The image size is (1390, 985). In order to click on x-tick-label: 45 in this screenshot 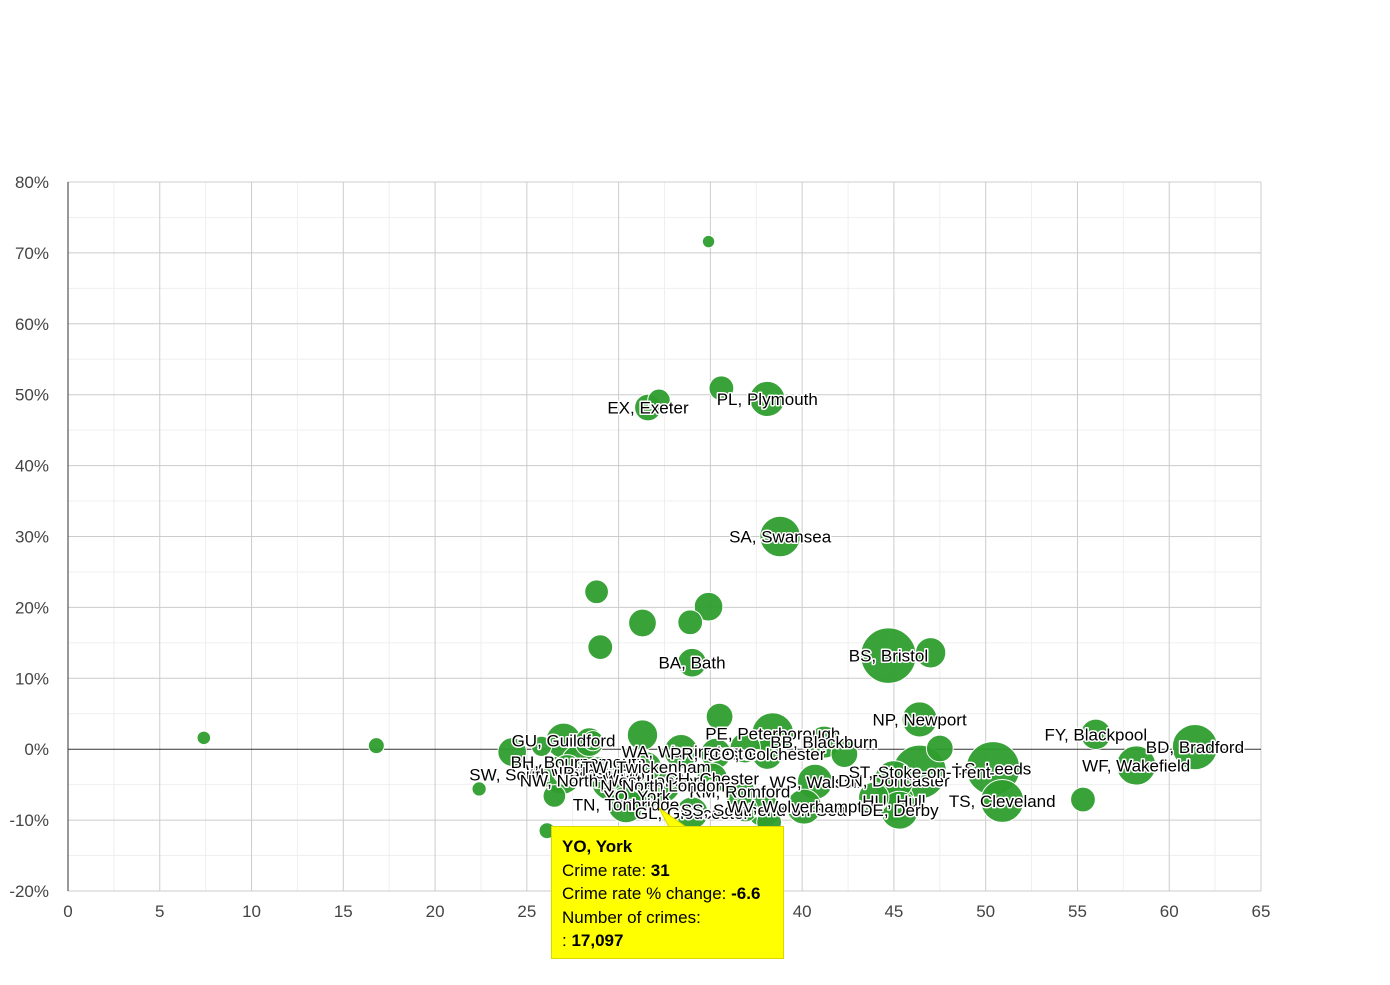, I will do `click(893, 911)`.